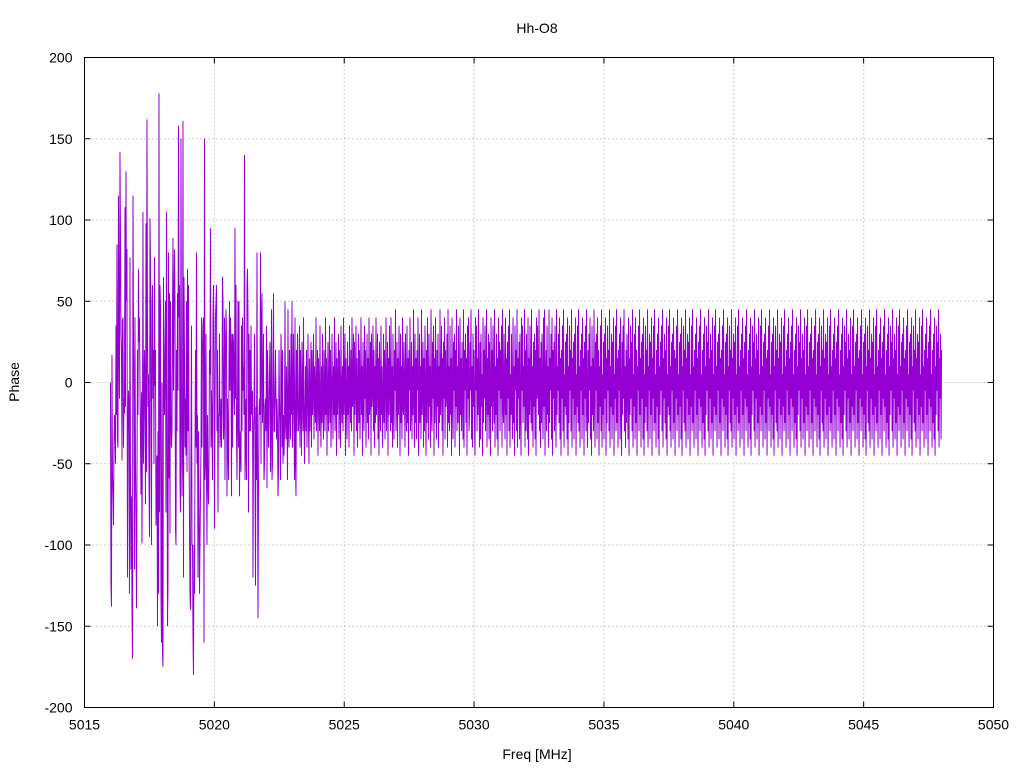 The height and width of the screenshot is (768, 1024). What do you see at coordinates (58, 708) in the screenshot?
I see `y-tick-label: -200` at bounding box center [58, 708].